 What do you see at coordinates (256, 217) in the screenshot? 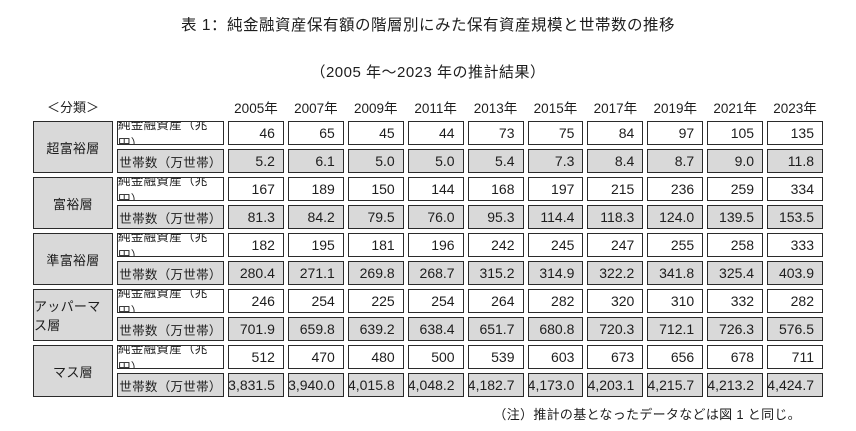
I see `household-value-cell: 81.3` at bounding box center [256, 217].